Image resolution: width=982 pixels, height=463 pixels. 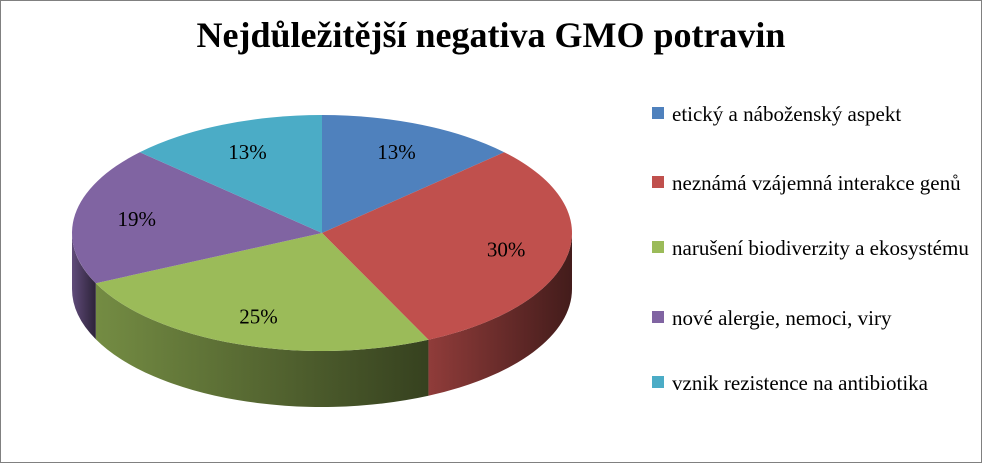 What do you see at coordinates (506, 250) in the screenshot?
I see `data-label: 30%` at bounding box center [506, 250].